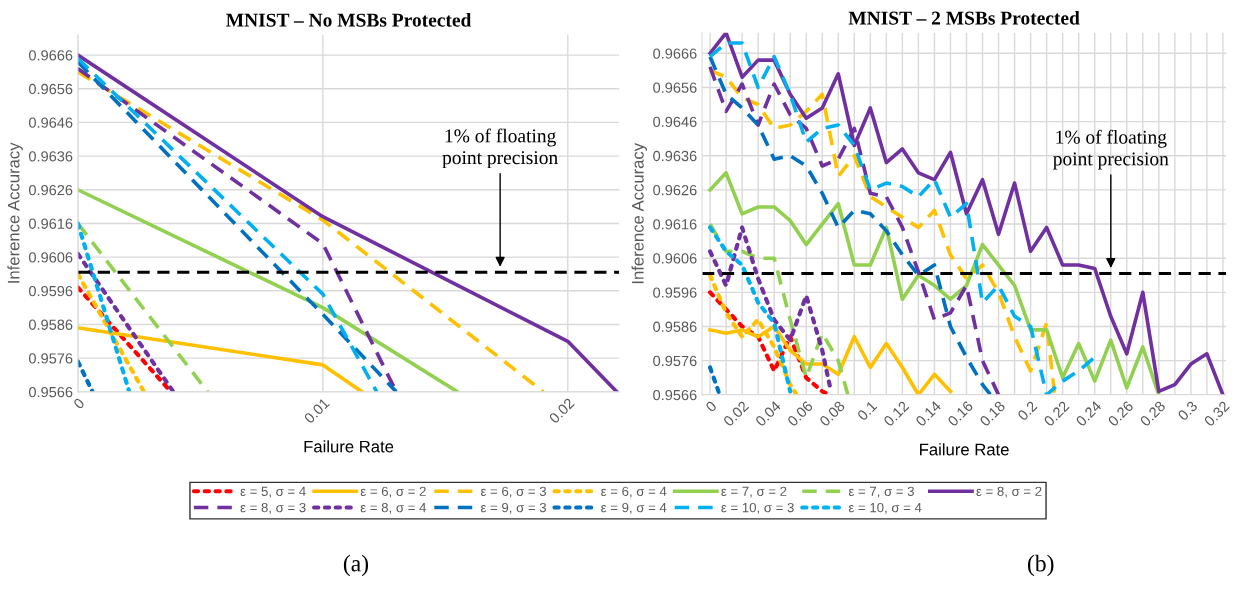 The height and width of the screenshot is (591, 1236). I want to click on x-tick-label: 0.3, so click(1187, 411).